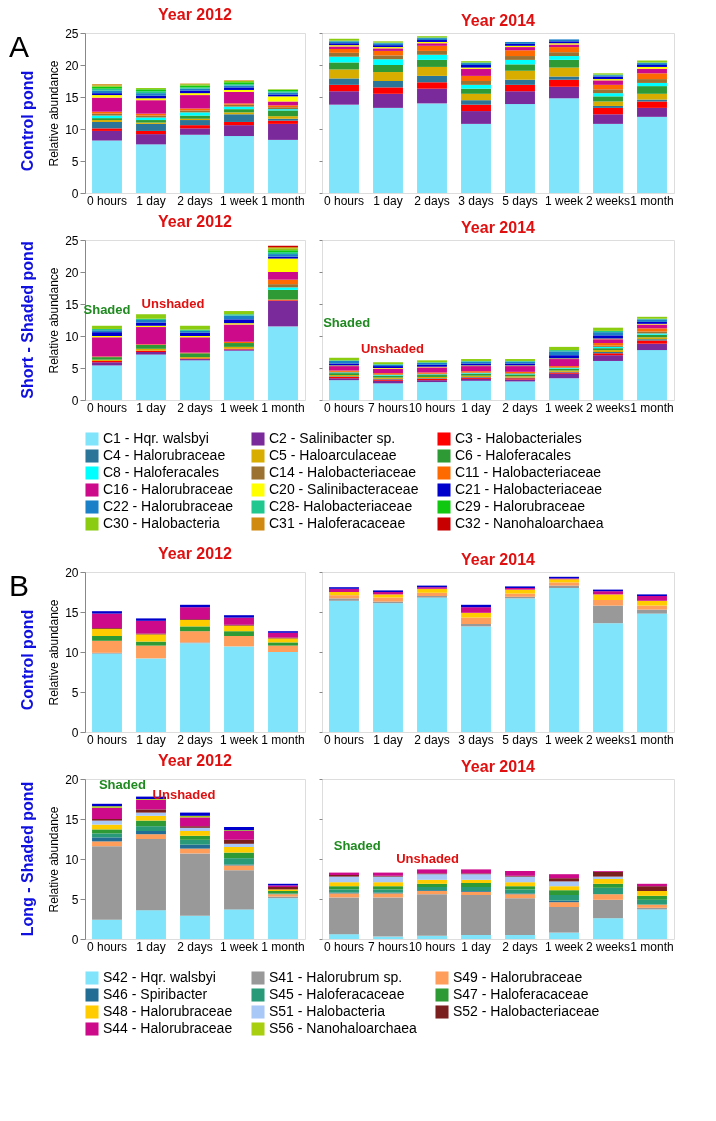  Describe the element at coordinates (518, 977) in the screenshot. I see `legend-label: S49 - Halorubraceae` at that location.